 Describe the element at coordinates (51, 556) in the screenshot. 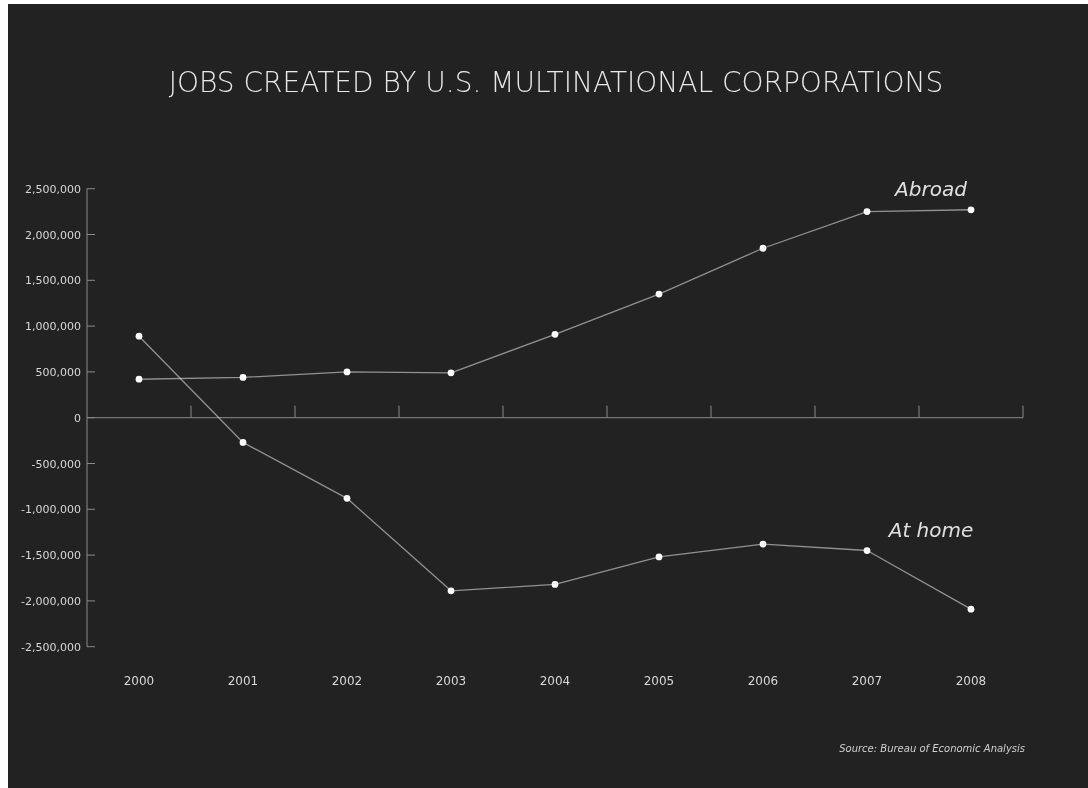

I see `y-tick-label: -1,500,000` at that location.